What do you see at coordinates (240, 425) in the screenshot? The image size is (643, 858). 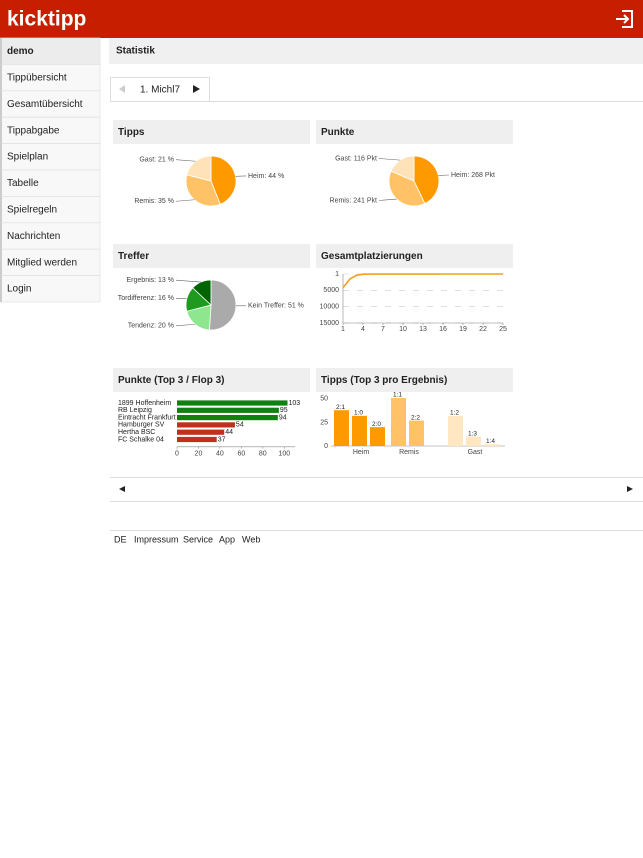 I see `bar-value: 54` at bounding box center [240, 425].